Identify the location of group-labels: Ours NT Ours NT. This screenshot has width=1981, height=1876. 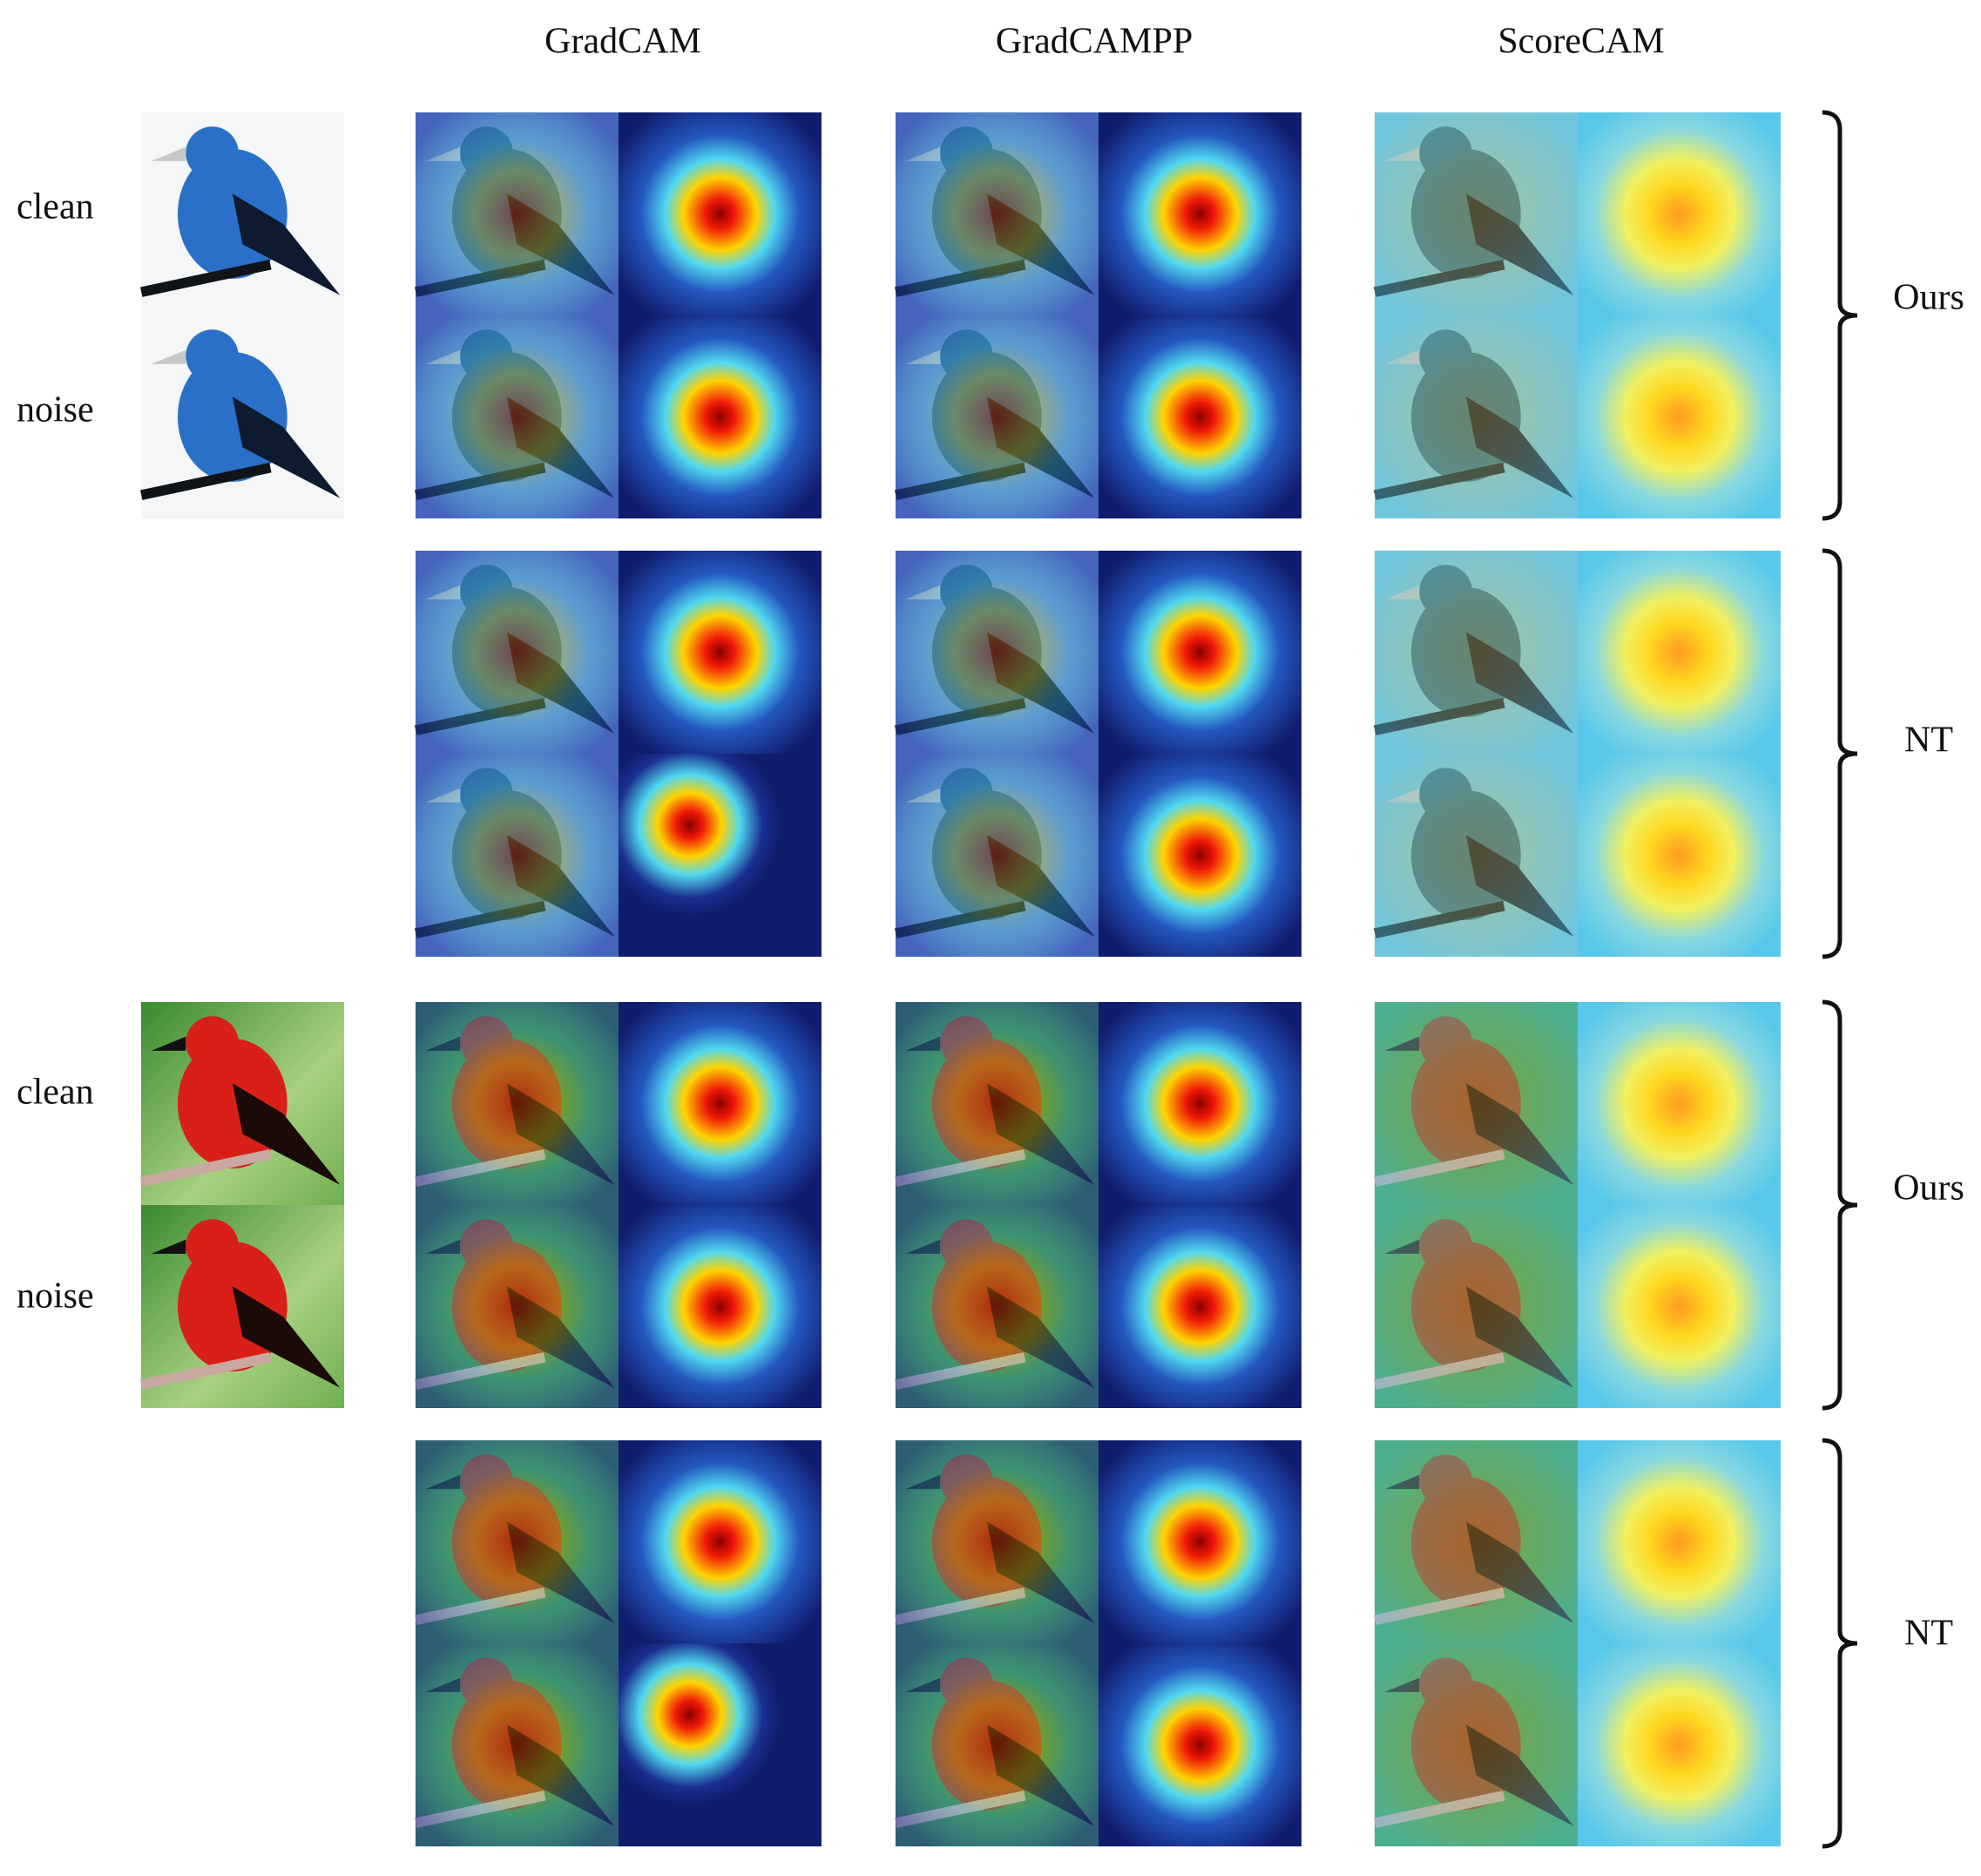
(1929, 966).